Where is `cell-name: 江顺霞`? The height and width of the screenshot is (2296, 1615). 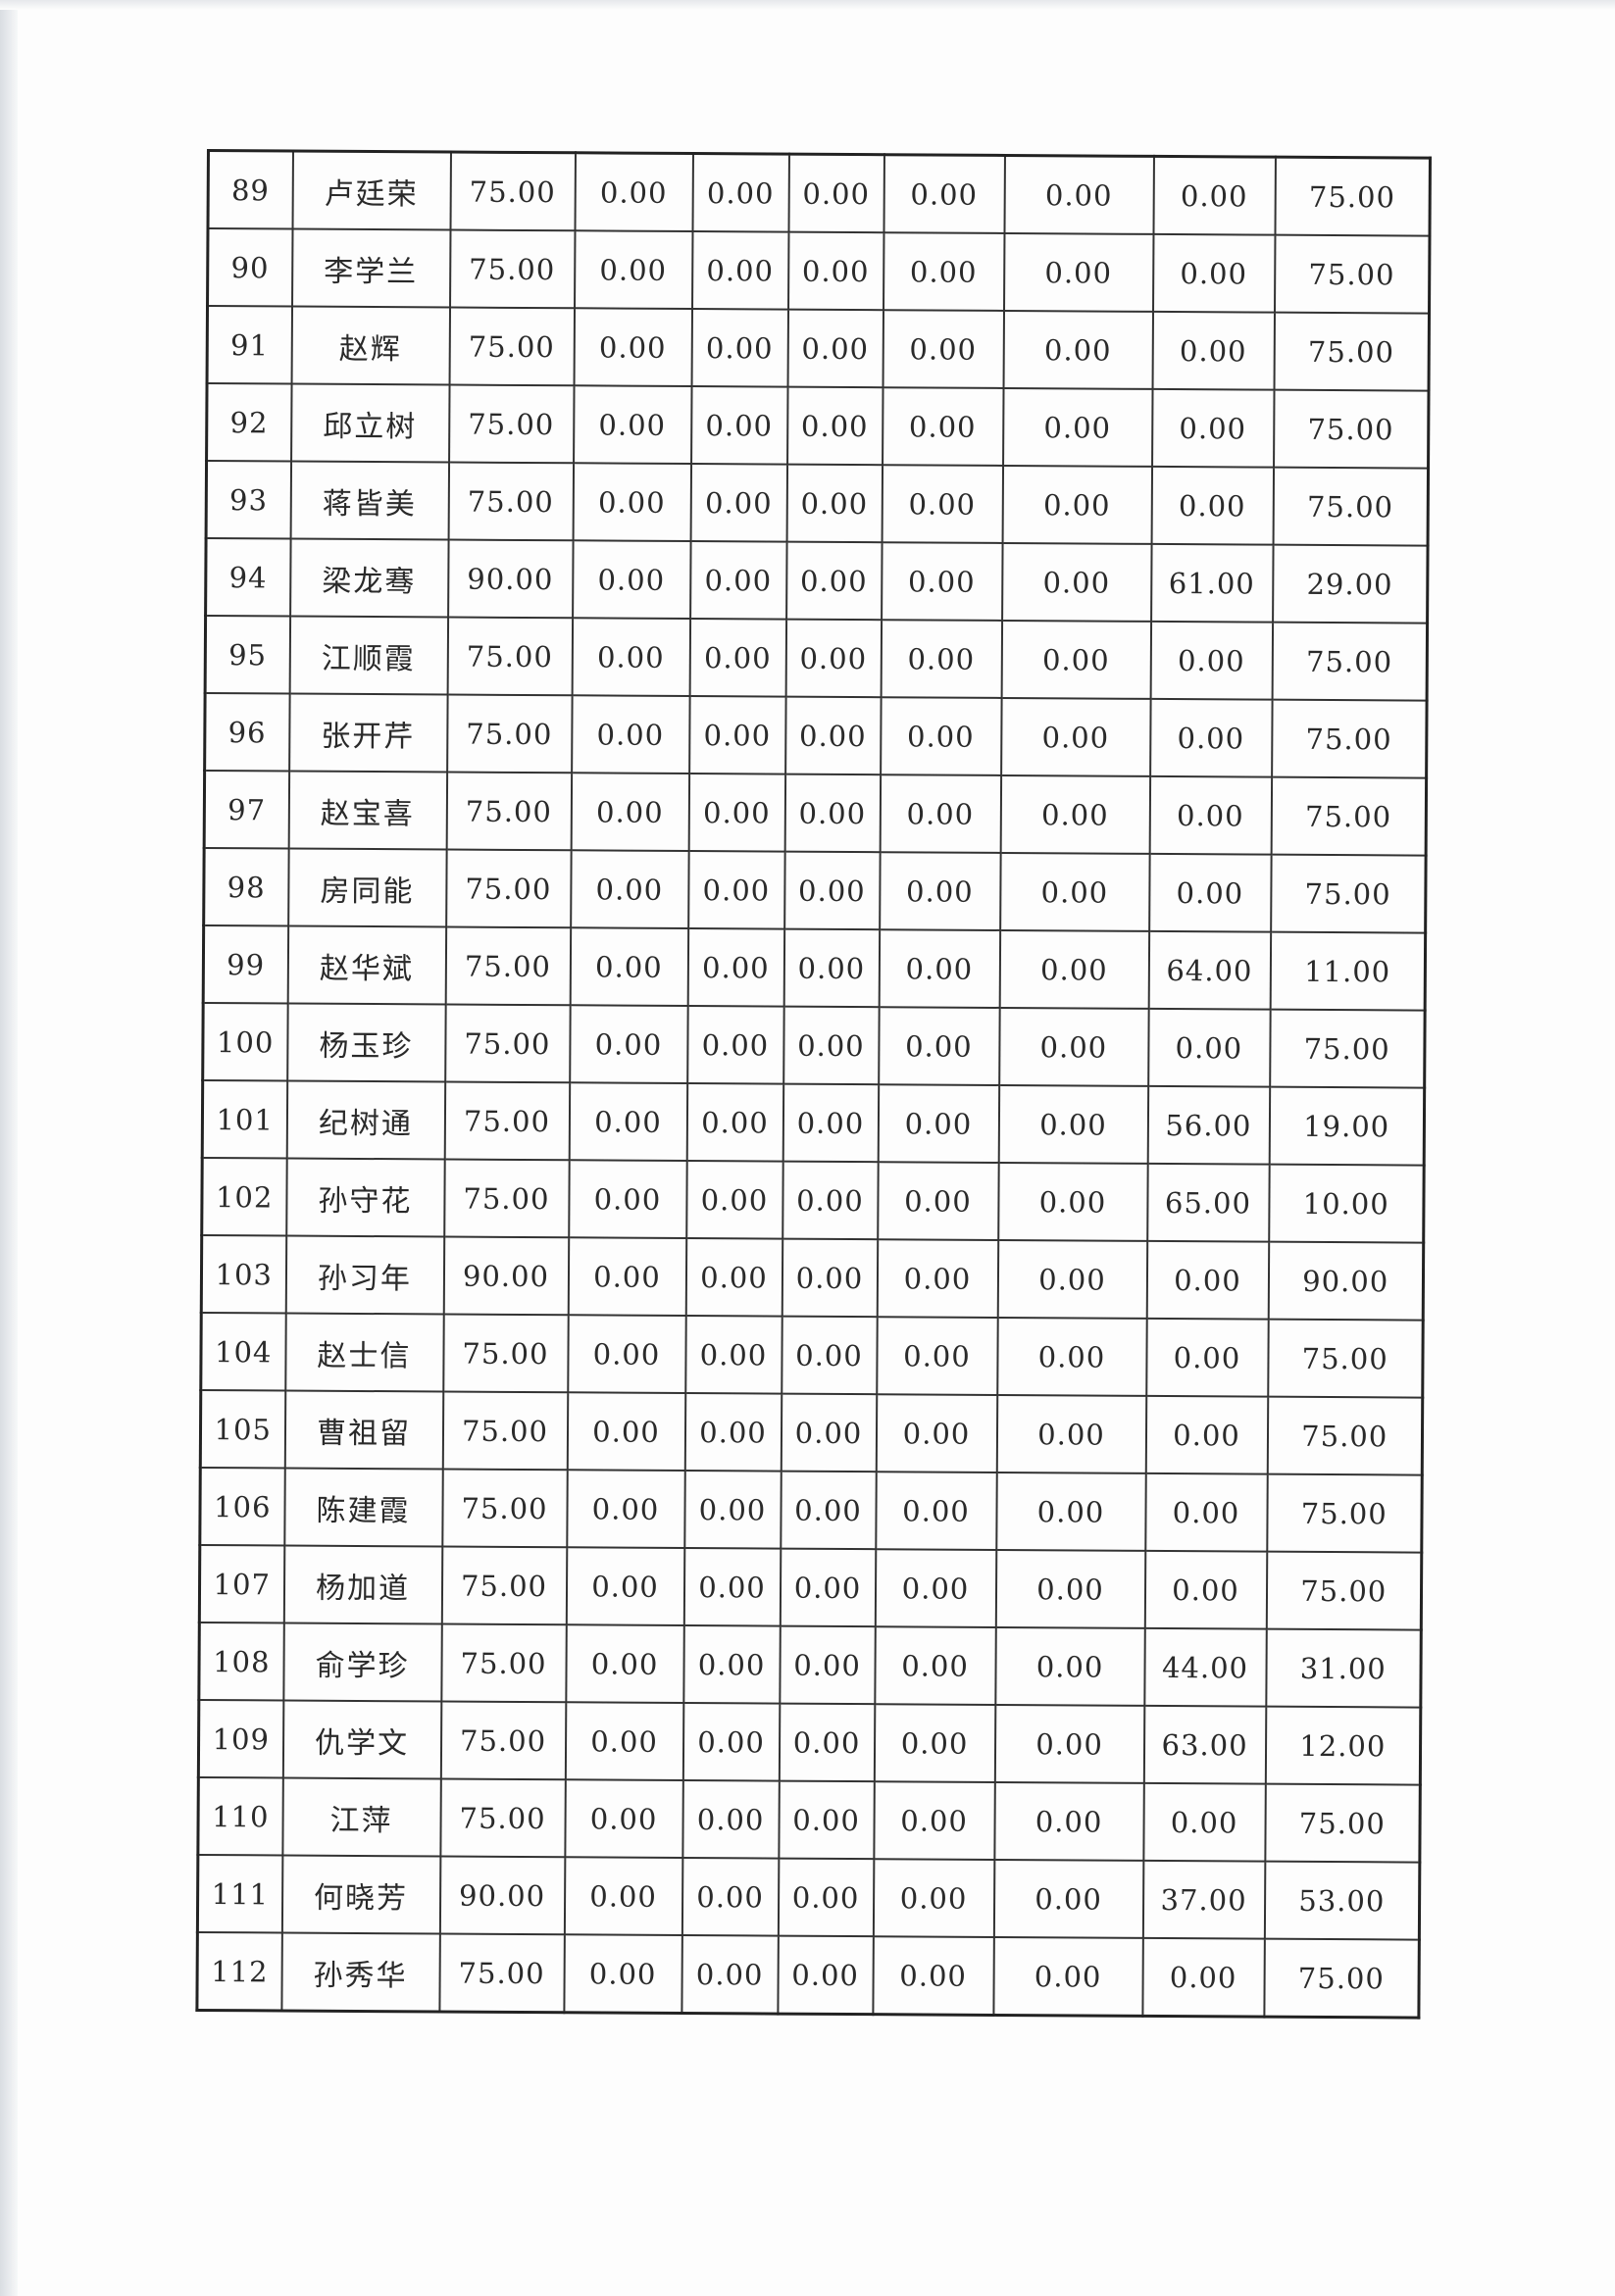 cell-name: 江顺霞 is located at coordinates (368, 655).